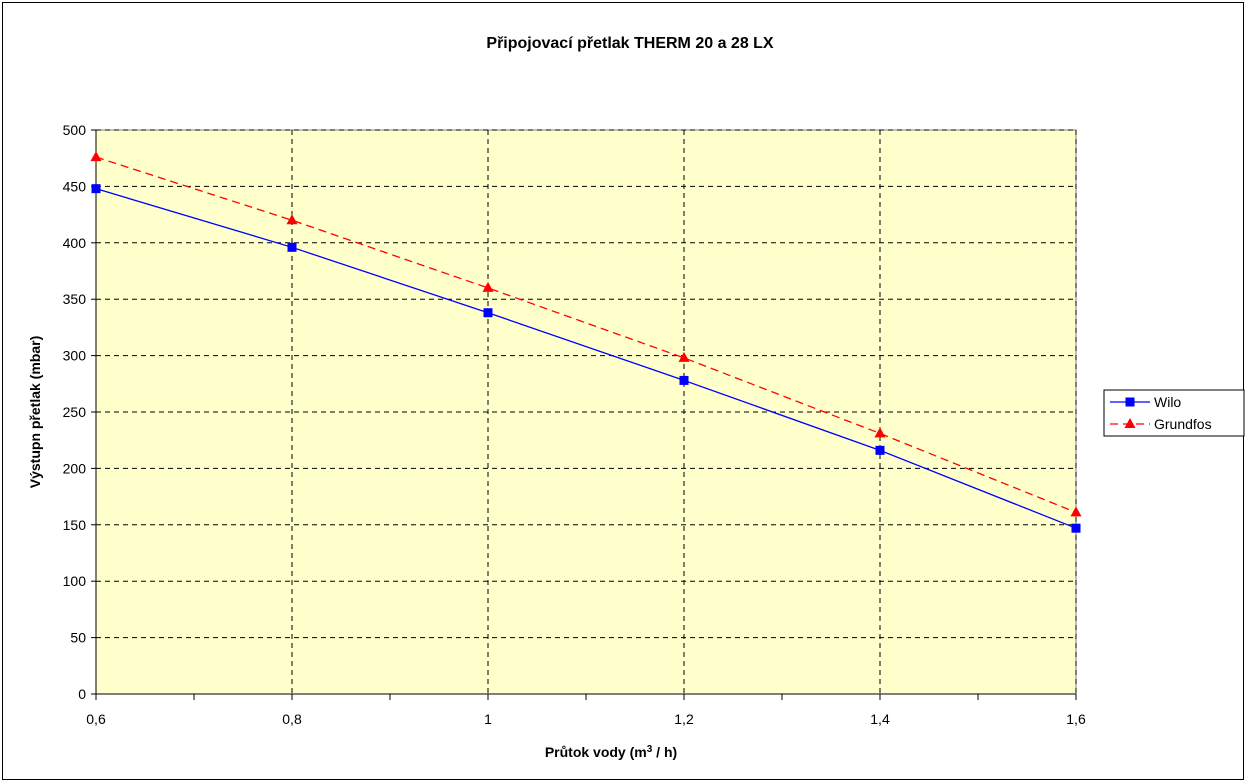 Image resolution: width=1247 pixels, height=783 pixels. I want to click on y-axis-title: Výstupn přetlak (mbar), so click(35, 412).